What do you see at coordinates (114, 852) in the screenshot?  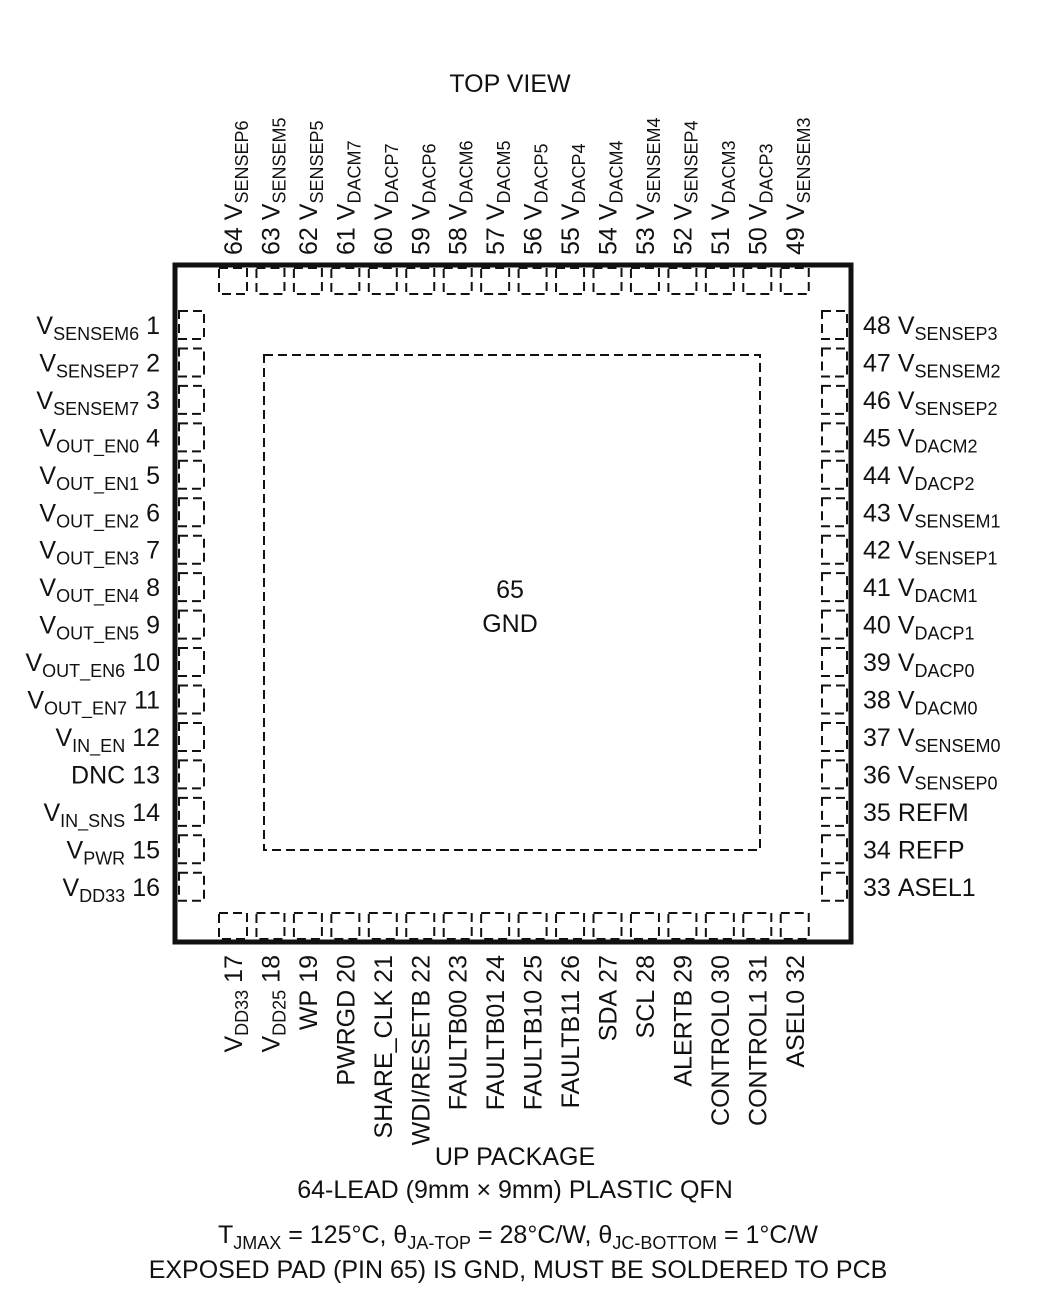 I see `pin-label: VPWR 15` at bounding box center [114, 852].